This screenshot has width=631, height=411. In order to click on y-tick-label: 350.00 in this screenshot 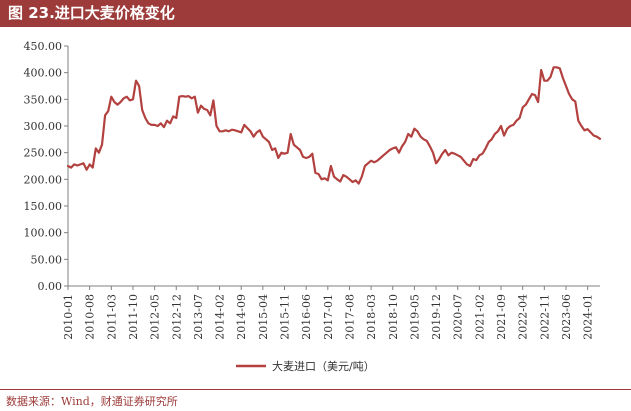, I will do `click(43, 99)`.